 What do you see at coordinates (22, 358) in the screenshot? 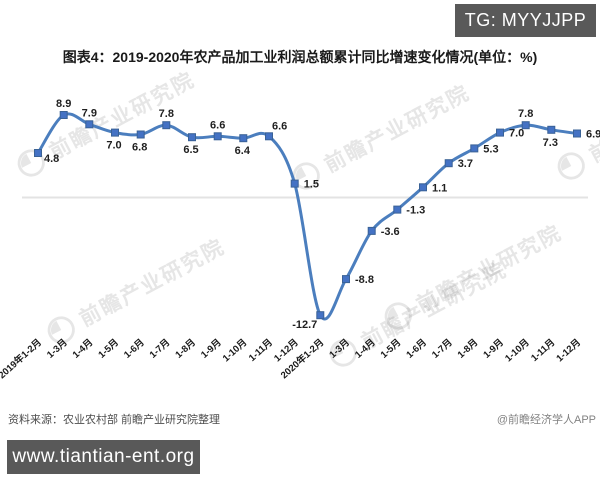
I see `x-axis-label: 2019年1-2月` at bounding box center [22, 358].